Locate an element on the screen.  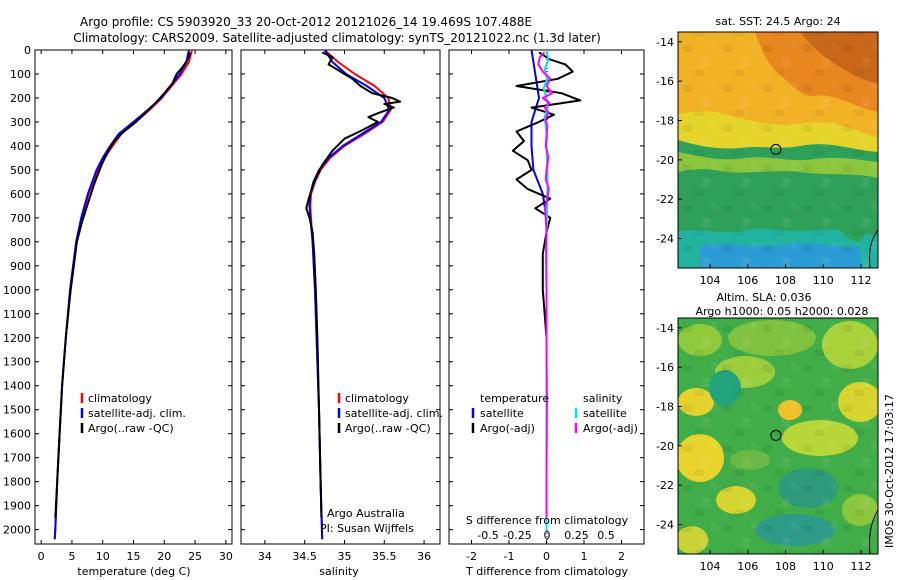
series-climatology is located at coordinates (123, 295).